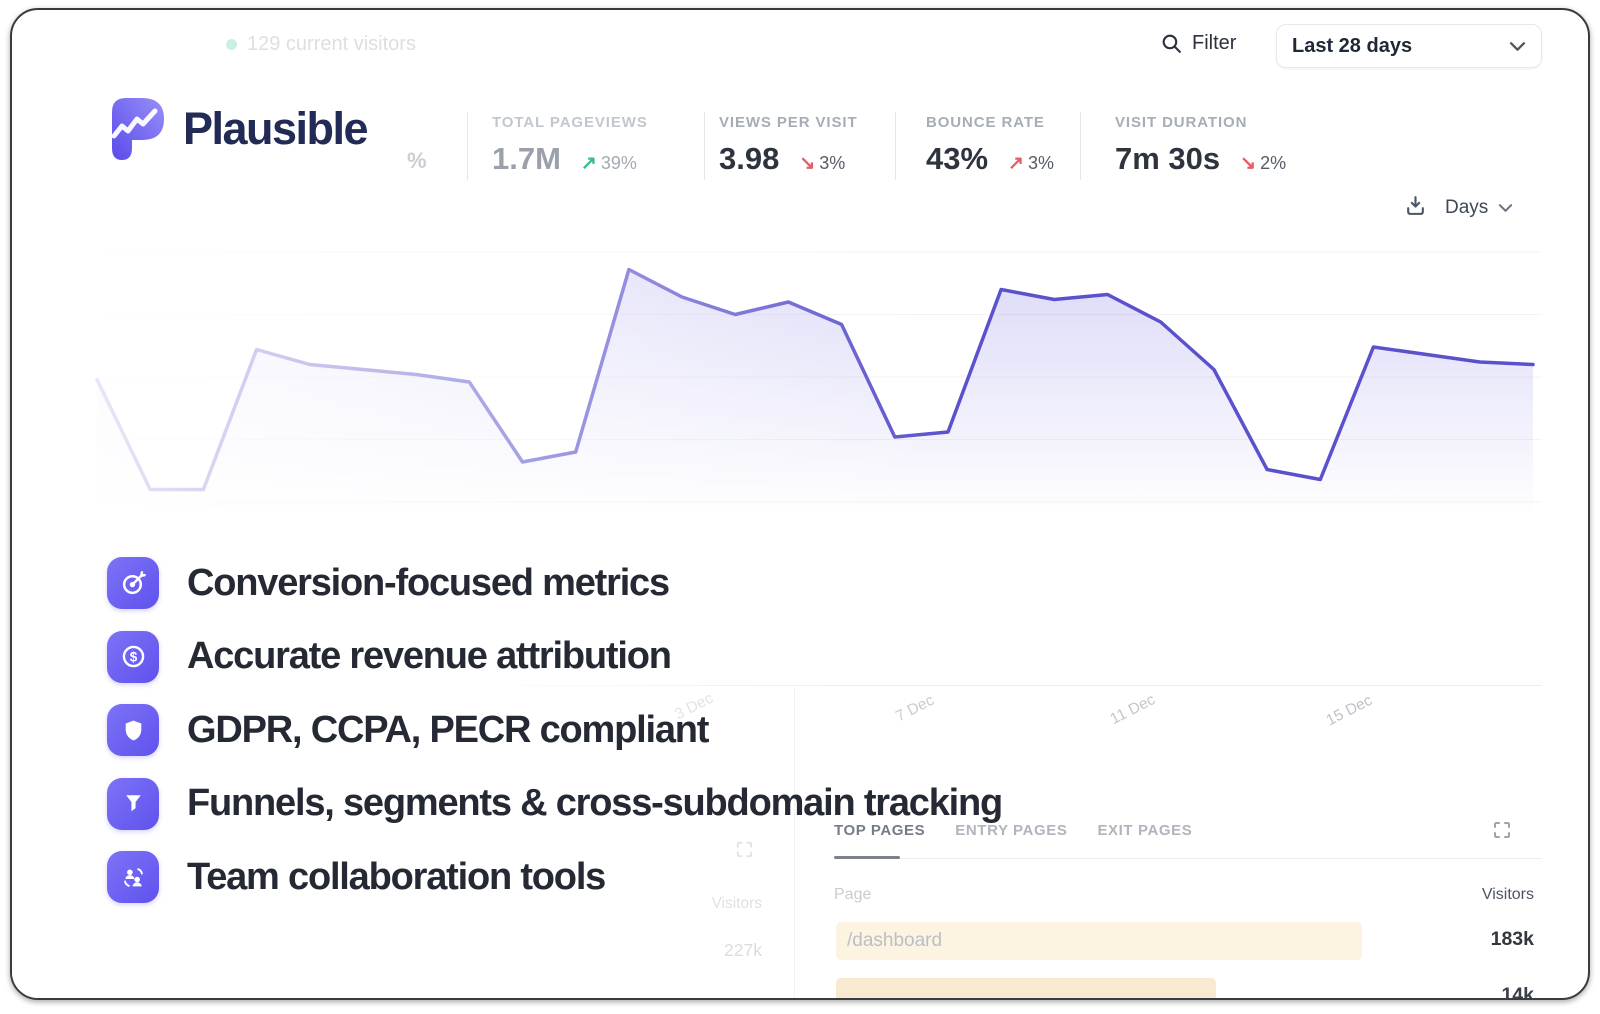 Image resolution: width=1600 pixels, height=1014 pixels. I want to click on faded-percent-fragment: %, so click(417, 160).